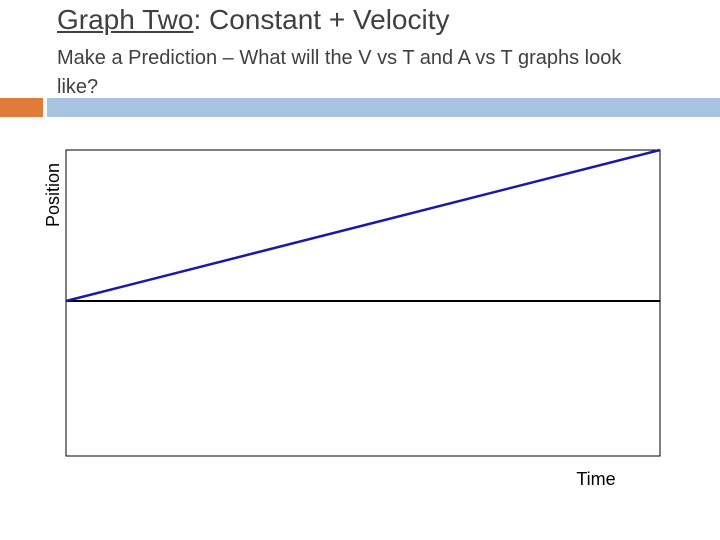 The height and width of the screenshot is (540, 720). What do you see at coordinates (53, 195) in the screenshot?
I see `y-axis-label: Position` at bounding box center [53, 195].